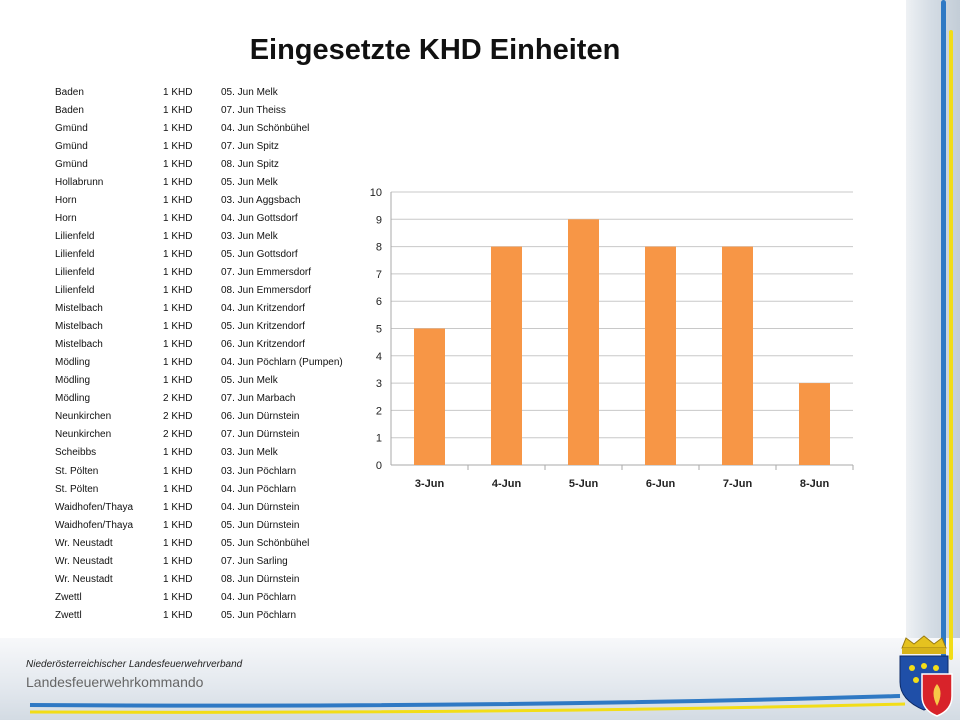 This screenshot has width=960, height=720. Describe the element at coordinates (213, 327) in the screenshot. I see `table-row: Mistelbach 1 KHD 05. Jun Kritzendorf` at that location.